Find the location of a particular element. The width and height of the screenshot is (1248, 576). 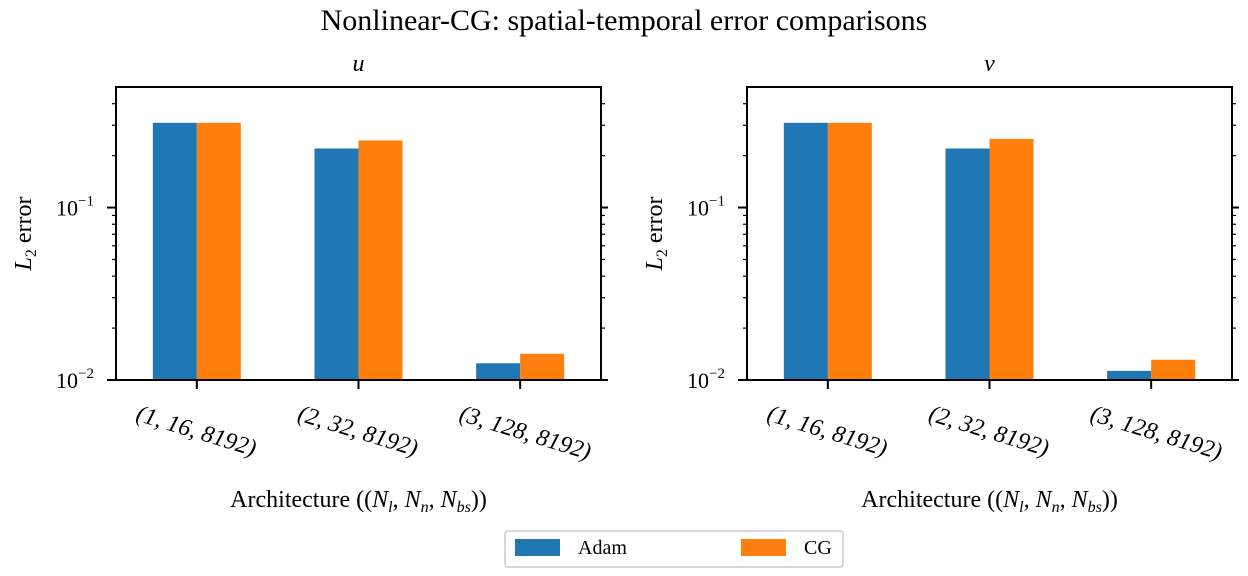

subplot-title: v is located at coordinates (989, 64).